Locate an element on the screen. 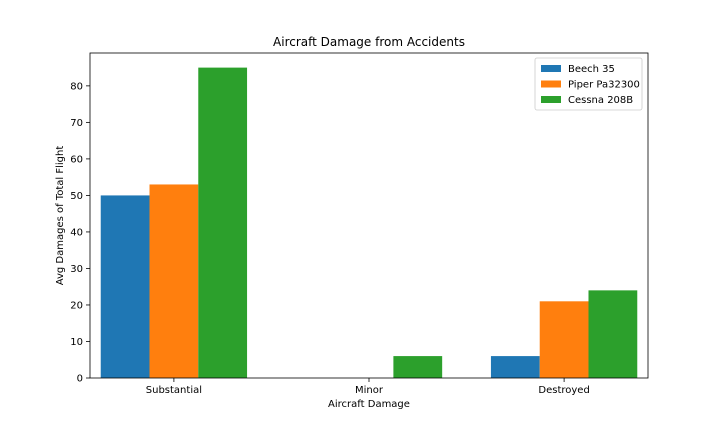 The image size is (720, 432). bar-piper-pa32300-substantial is located at coordinates (174, 281).